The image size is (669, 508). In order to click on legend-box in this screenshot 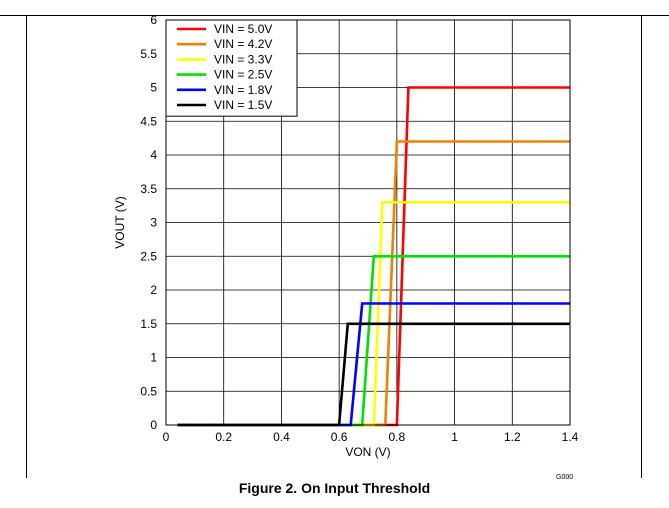, I will do `click(231, 68)`.